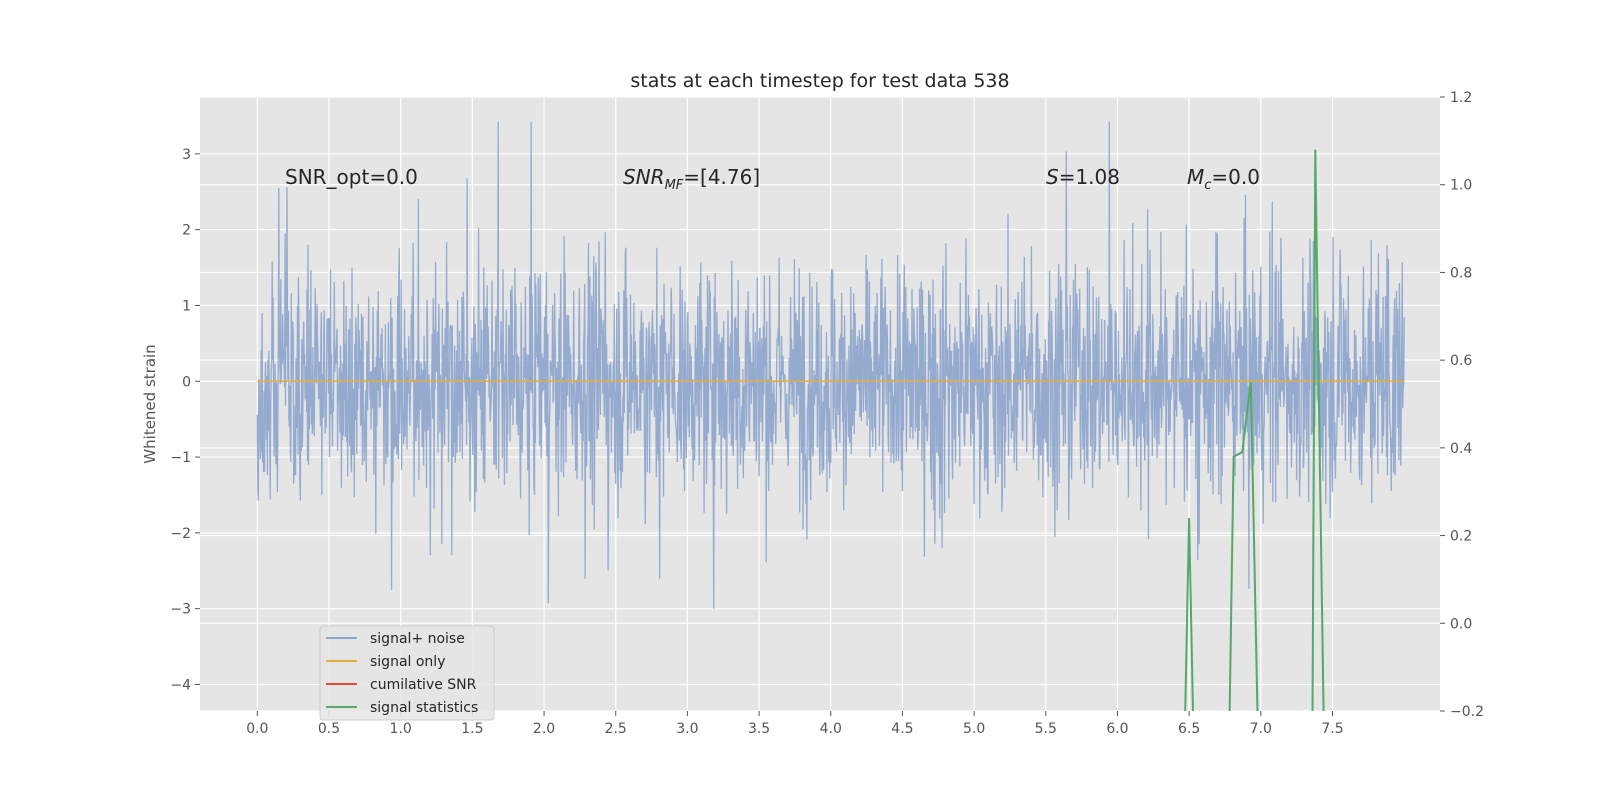 This screenshot has height=800, width=1600. I want to click on x-tick-label: 1.5, so click(472, 729).